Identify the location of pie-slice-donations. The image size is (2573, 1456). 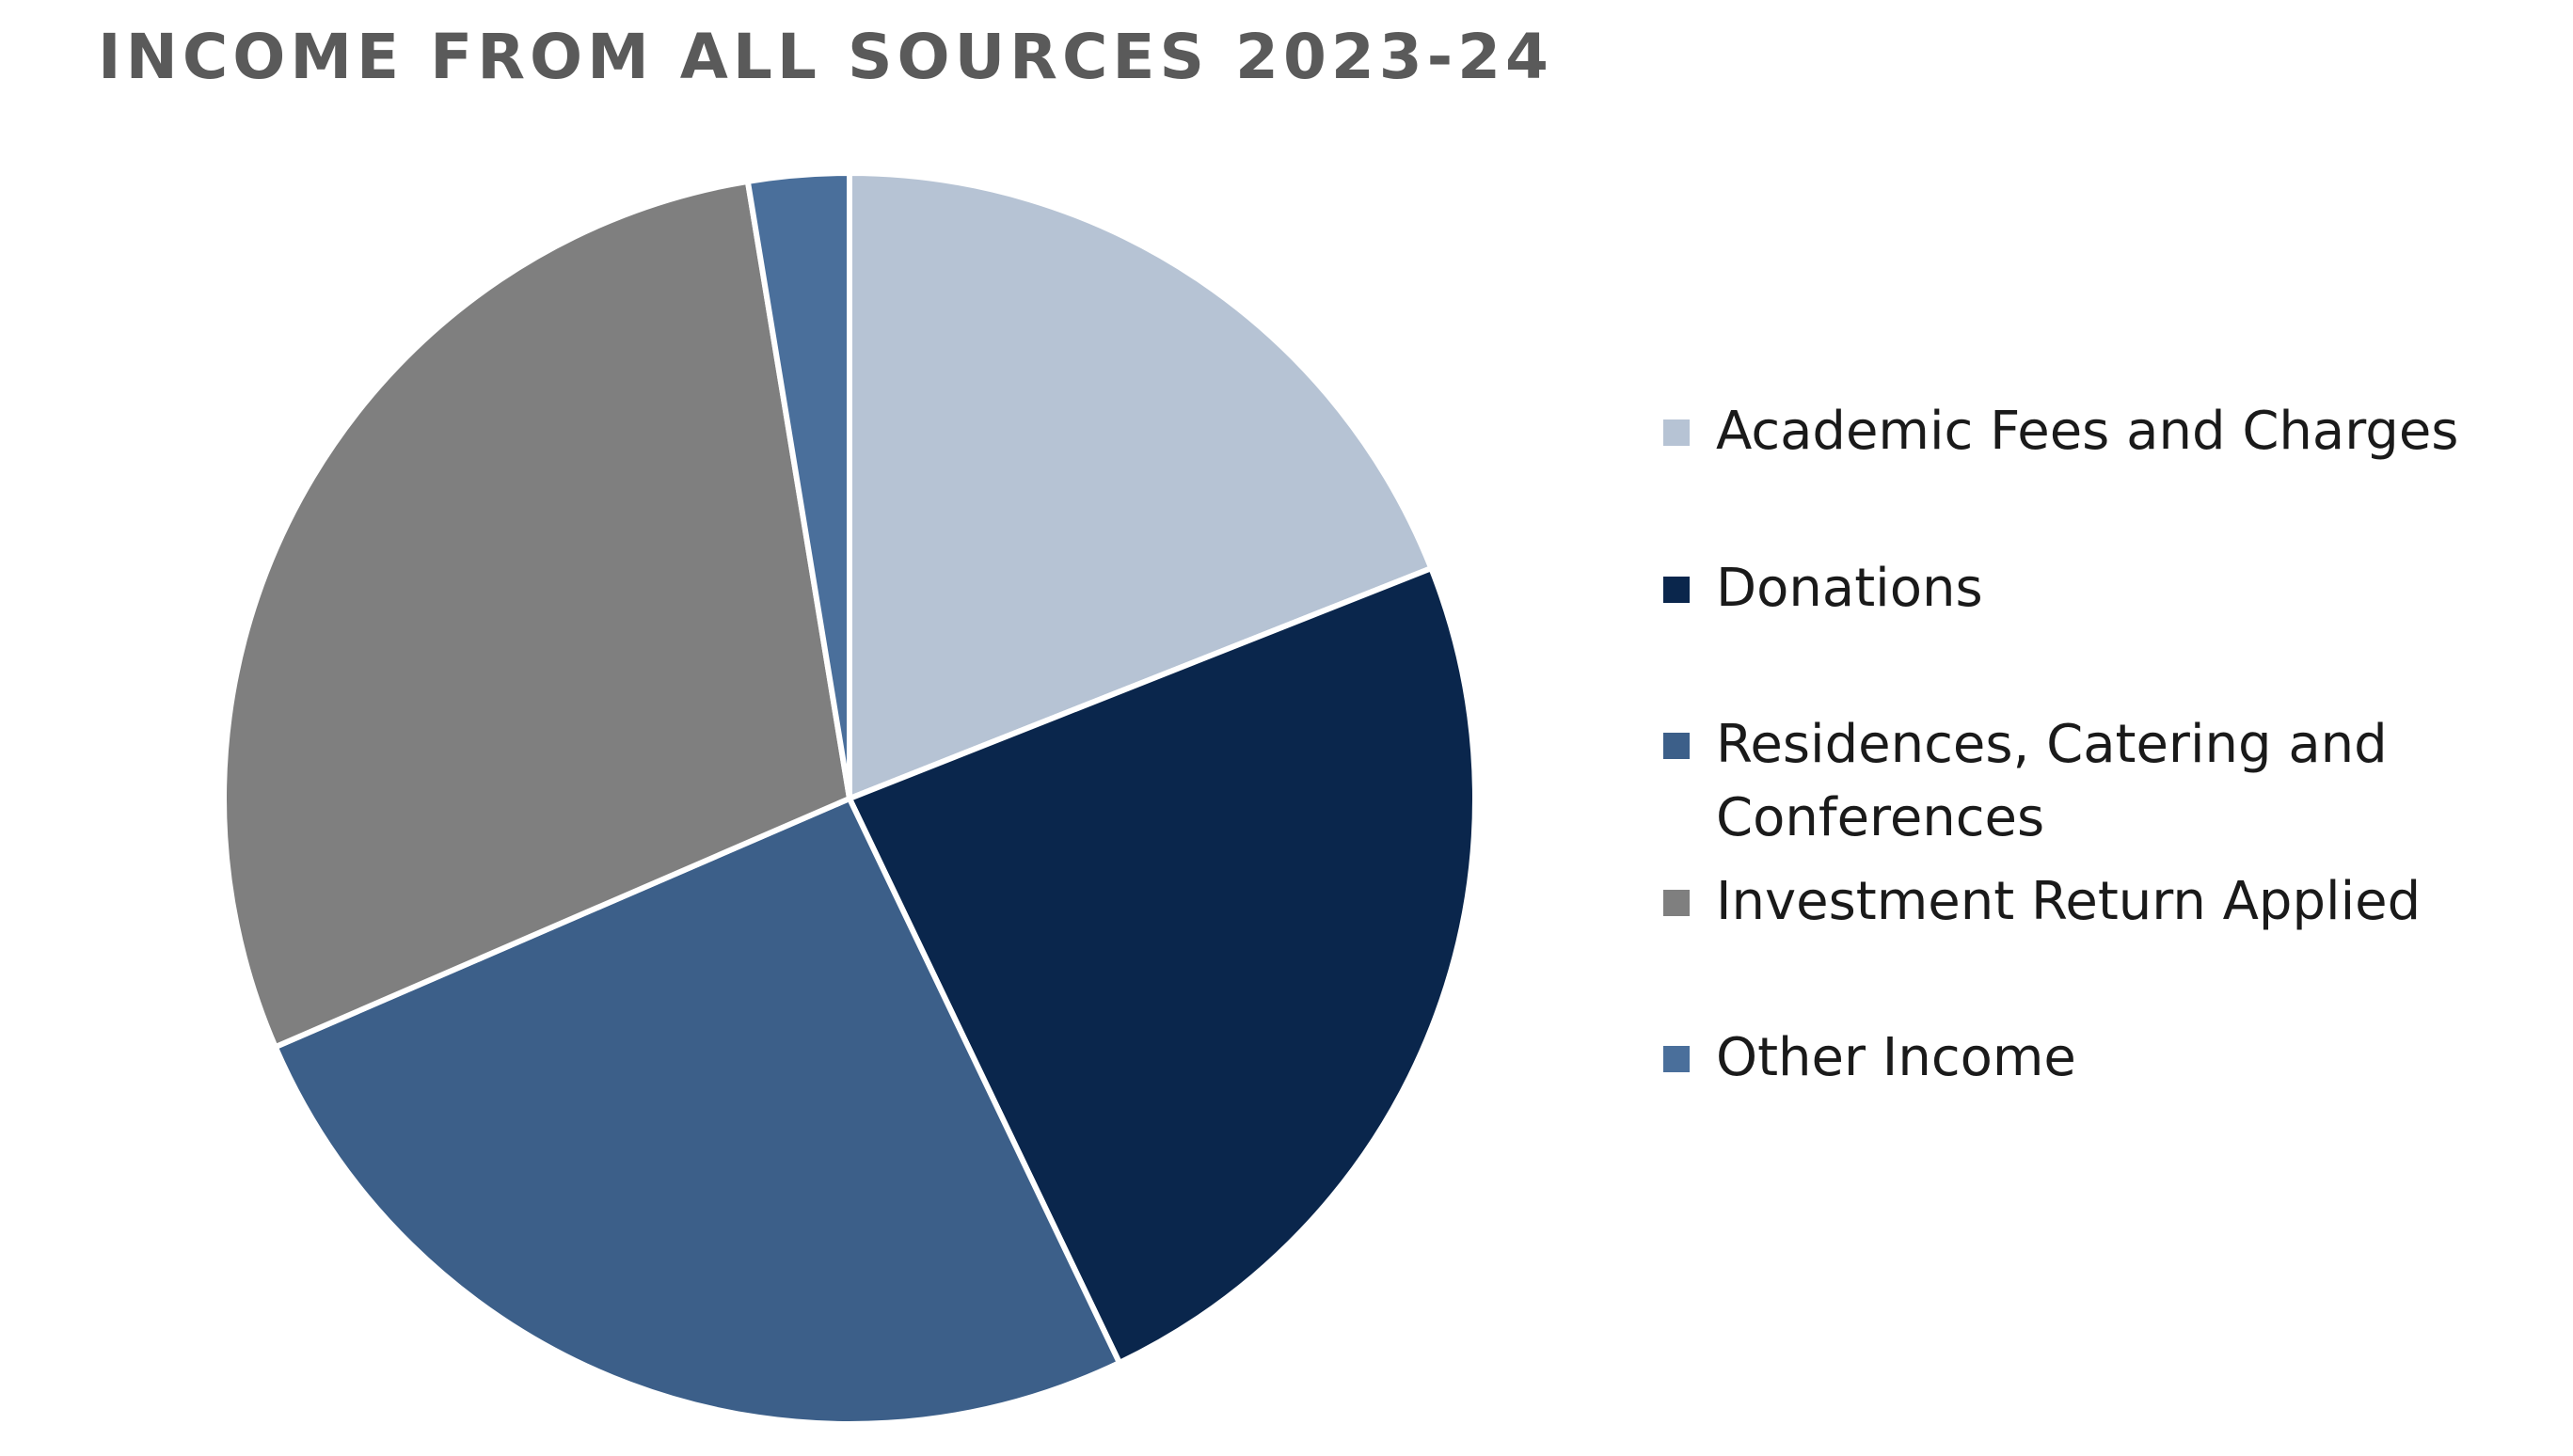
(1162, 965).